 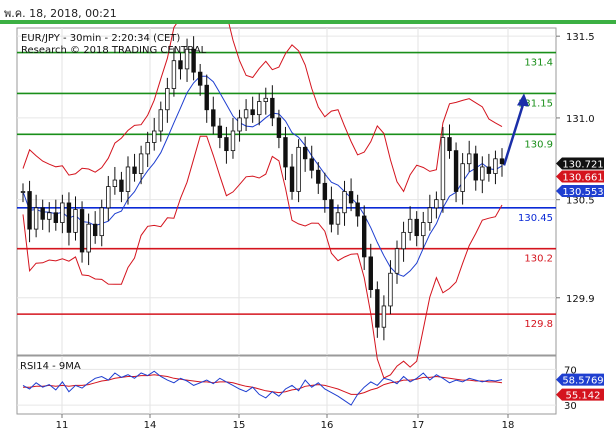 I want to click on rsi-line, so click(x=262, y=388).